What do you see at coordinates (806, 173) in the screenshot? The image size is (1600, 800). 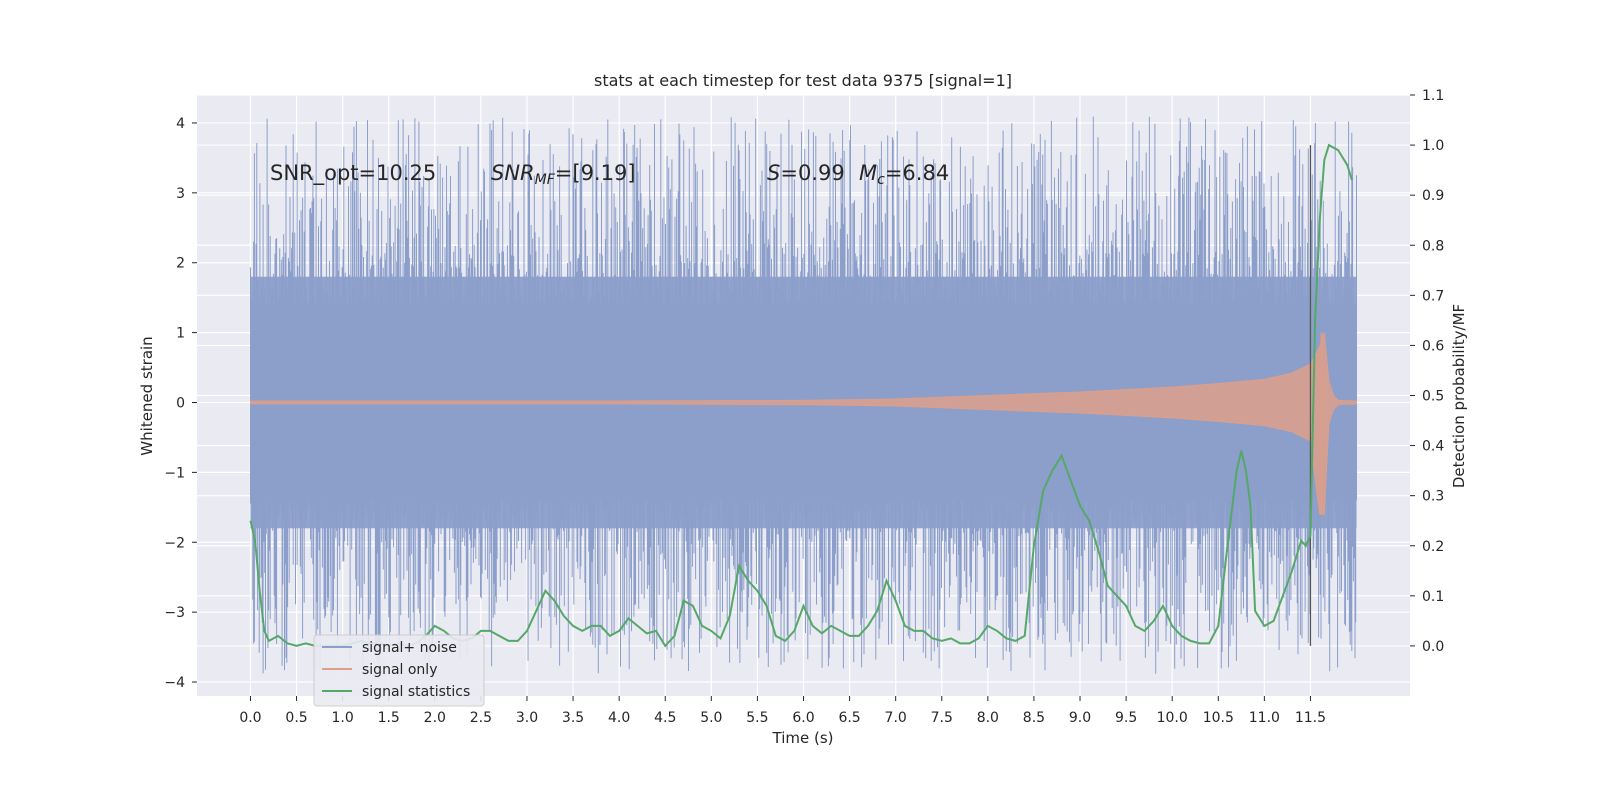 I see `annotation-s: S=0.99` at bounding box center [806, 173].